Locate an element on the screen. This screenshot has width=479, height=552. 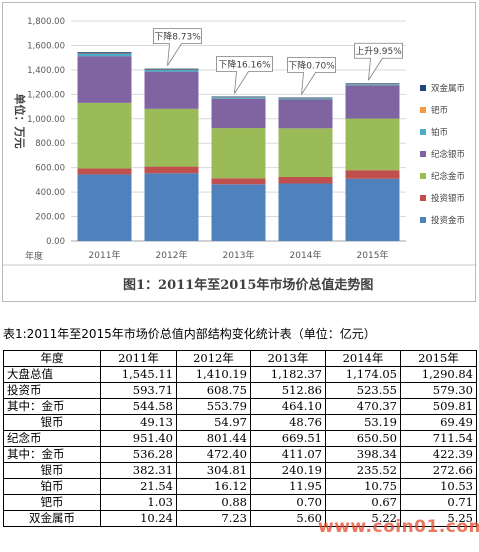
cell-value: 536.28 is located at coordinates (138, 454).